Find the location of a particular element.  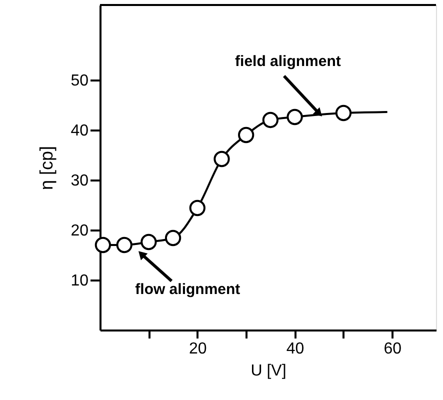

y-tick-label: 50 is located at coordinates (79, 81).